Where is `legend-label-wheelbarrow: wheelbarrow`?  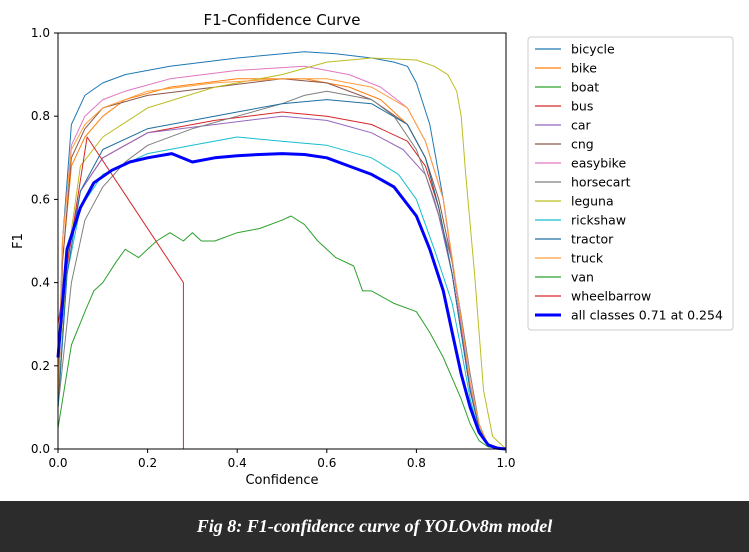
legend-label-wheelbarrow: wheelbarrow is located at coordinates (611, 296).